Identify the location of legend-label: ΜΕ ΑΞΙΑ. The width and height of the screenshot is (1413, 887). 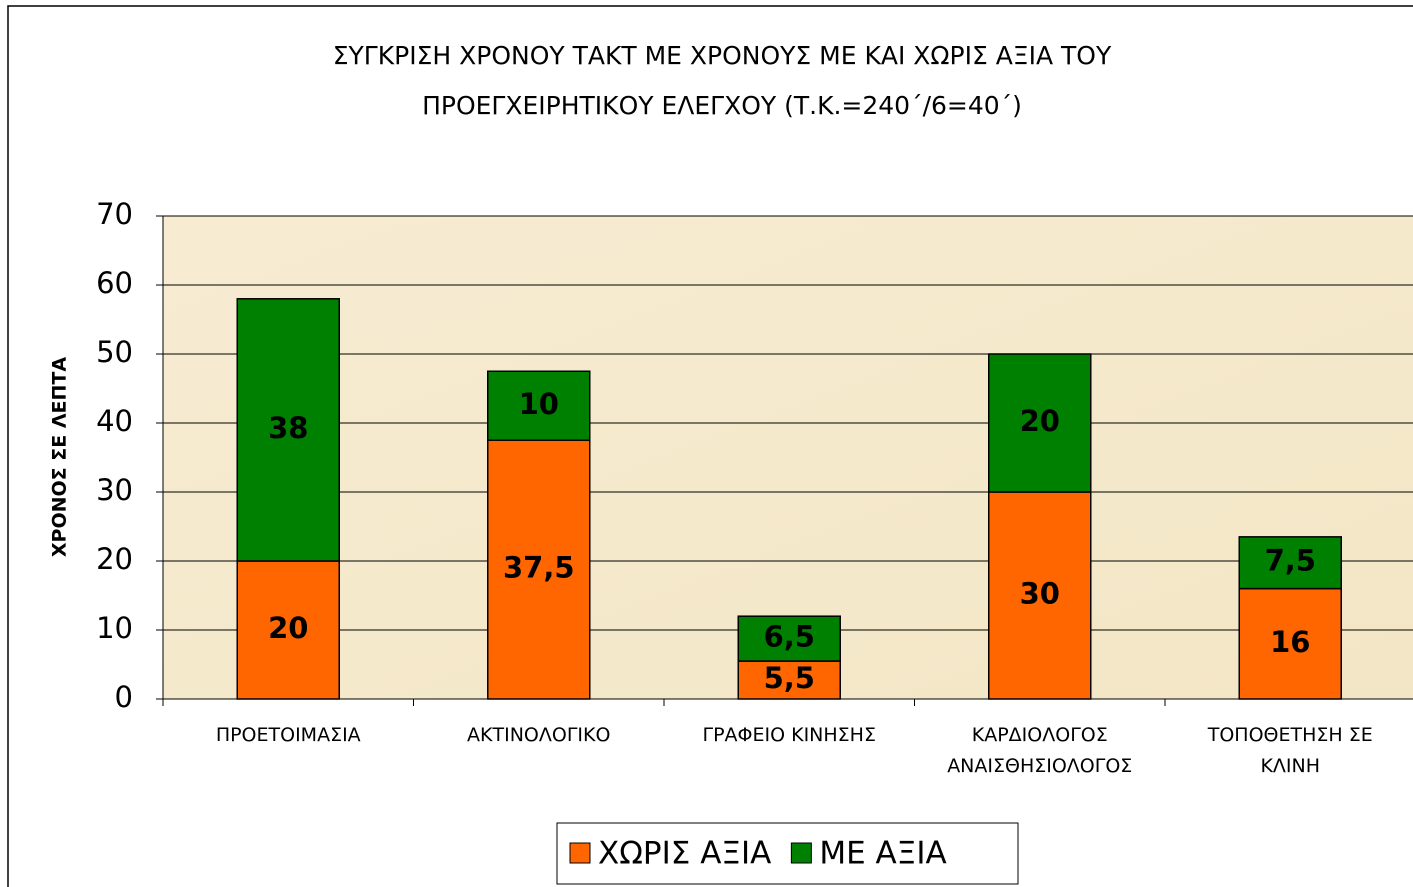
(882, 854).